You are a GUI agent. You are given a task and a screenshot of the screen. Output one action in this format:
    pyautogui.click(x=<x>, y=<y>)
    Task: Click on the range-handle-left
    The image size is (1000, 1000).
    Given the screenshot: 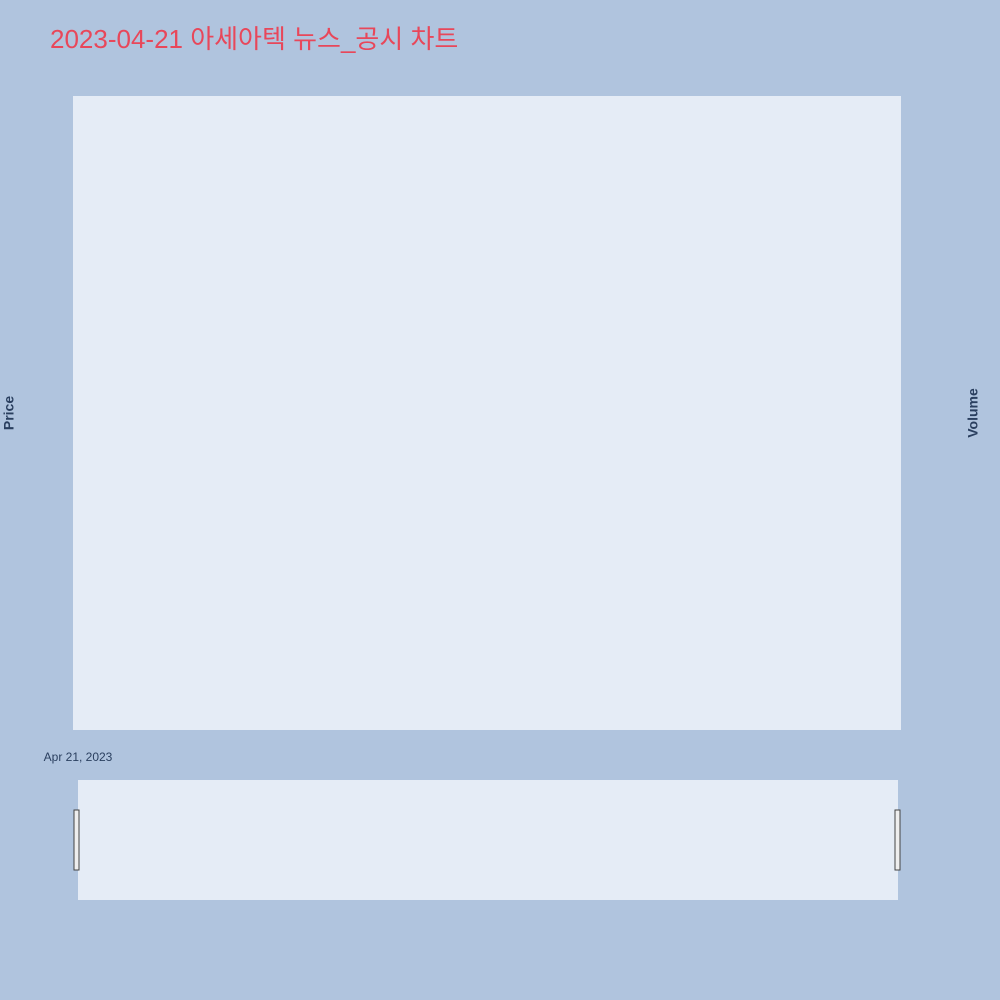 What is the action you would take?
    pyautogui.click(x=76, y=840)
    